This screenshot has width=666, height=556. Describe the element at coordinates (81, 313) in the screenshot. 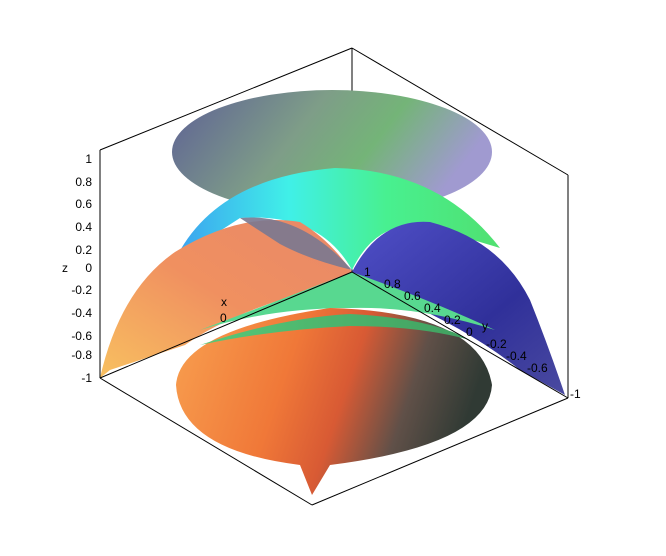

I see `z-tick-label: -0.4` at that location.